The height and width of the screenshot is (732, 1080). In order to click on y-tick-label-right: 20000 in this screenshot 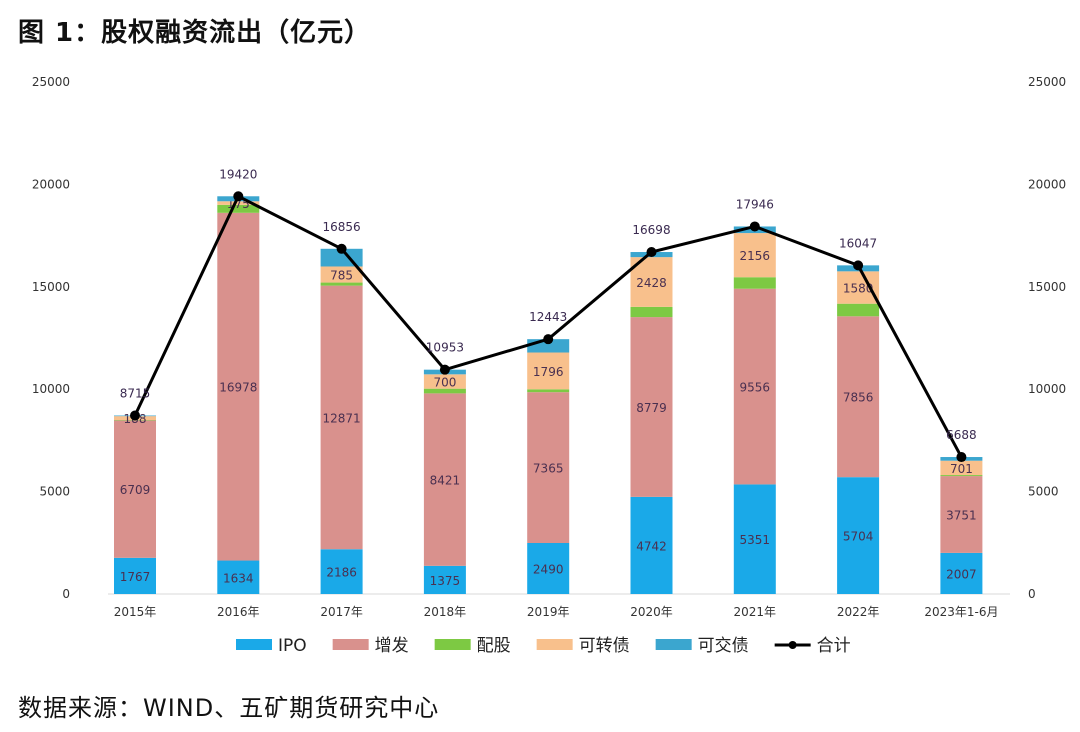, I will do `click(1047, 184)`.